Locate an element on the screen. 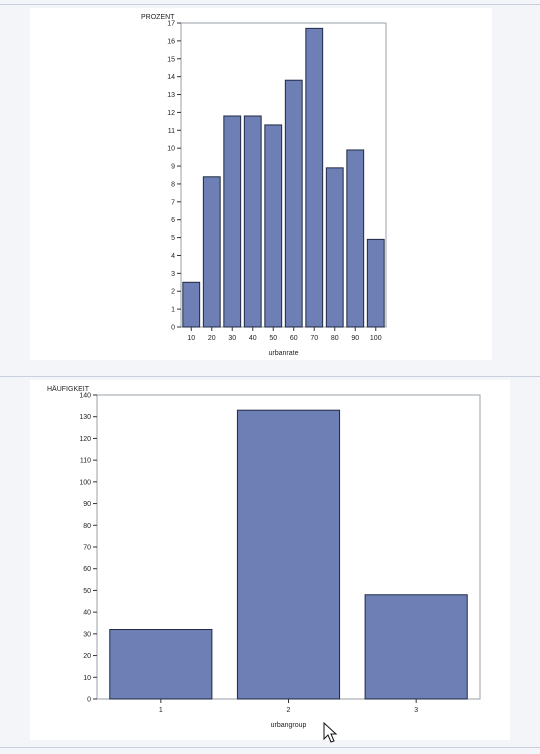  y-tick-label: 6 is located at coordinates (173, 220).